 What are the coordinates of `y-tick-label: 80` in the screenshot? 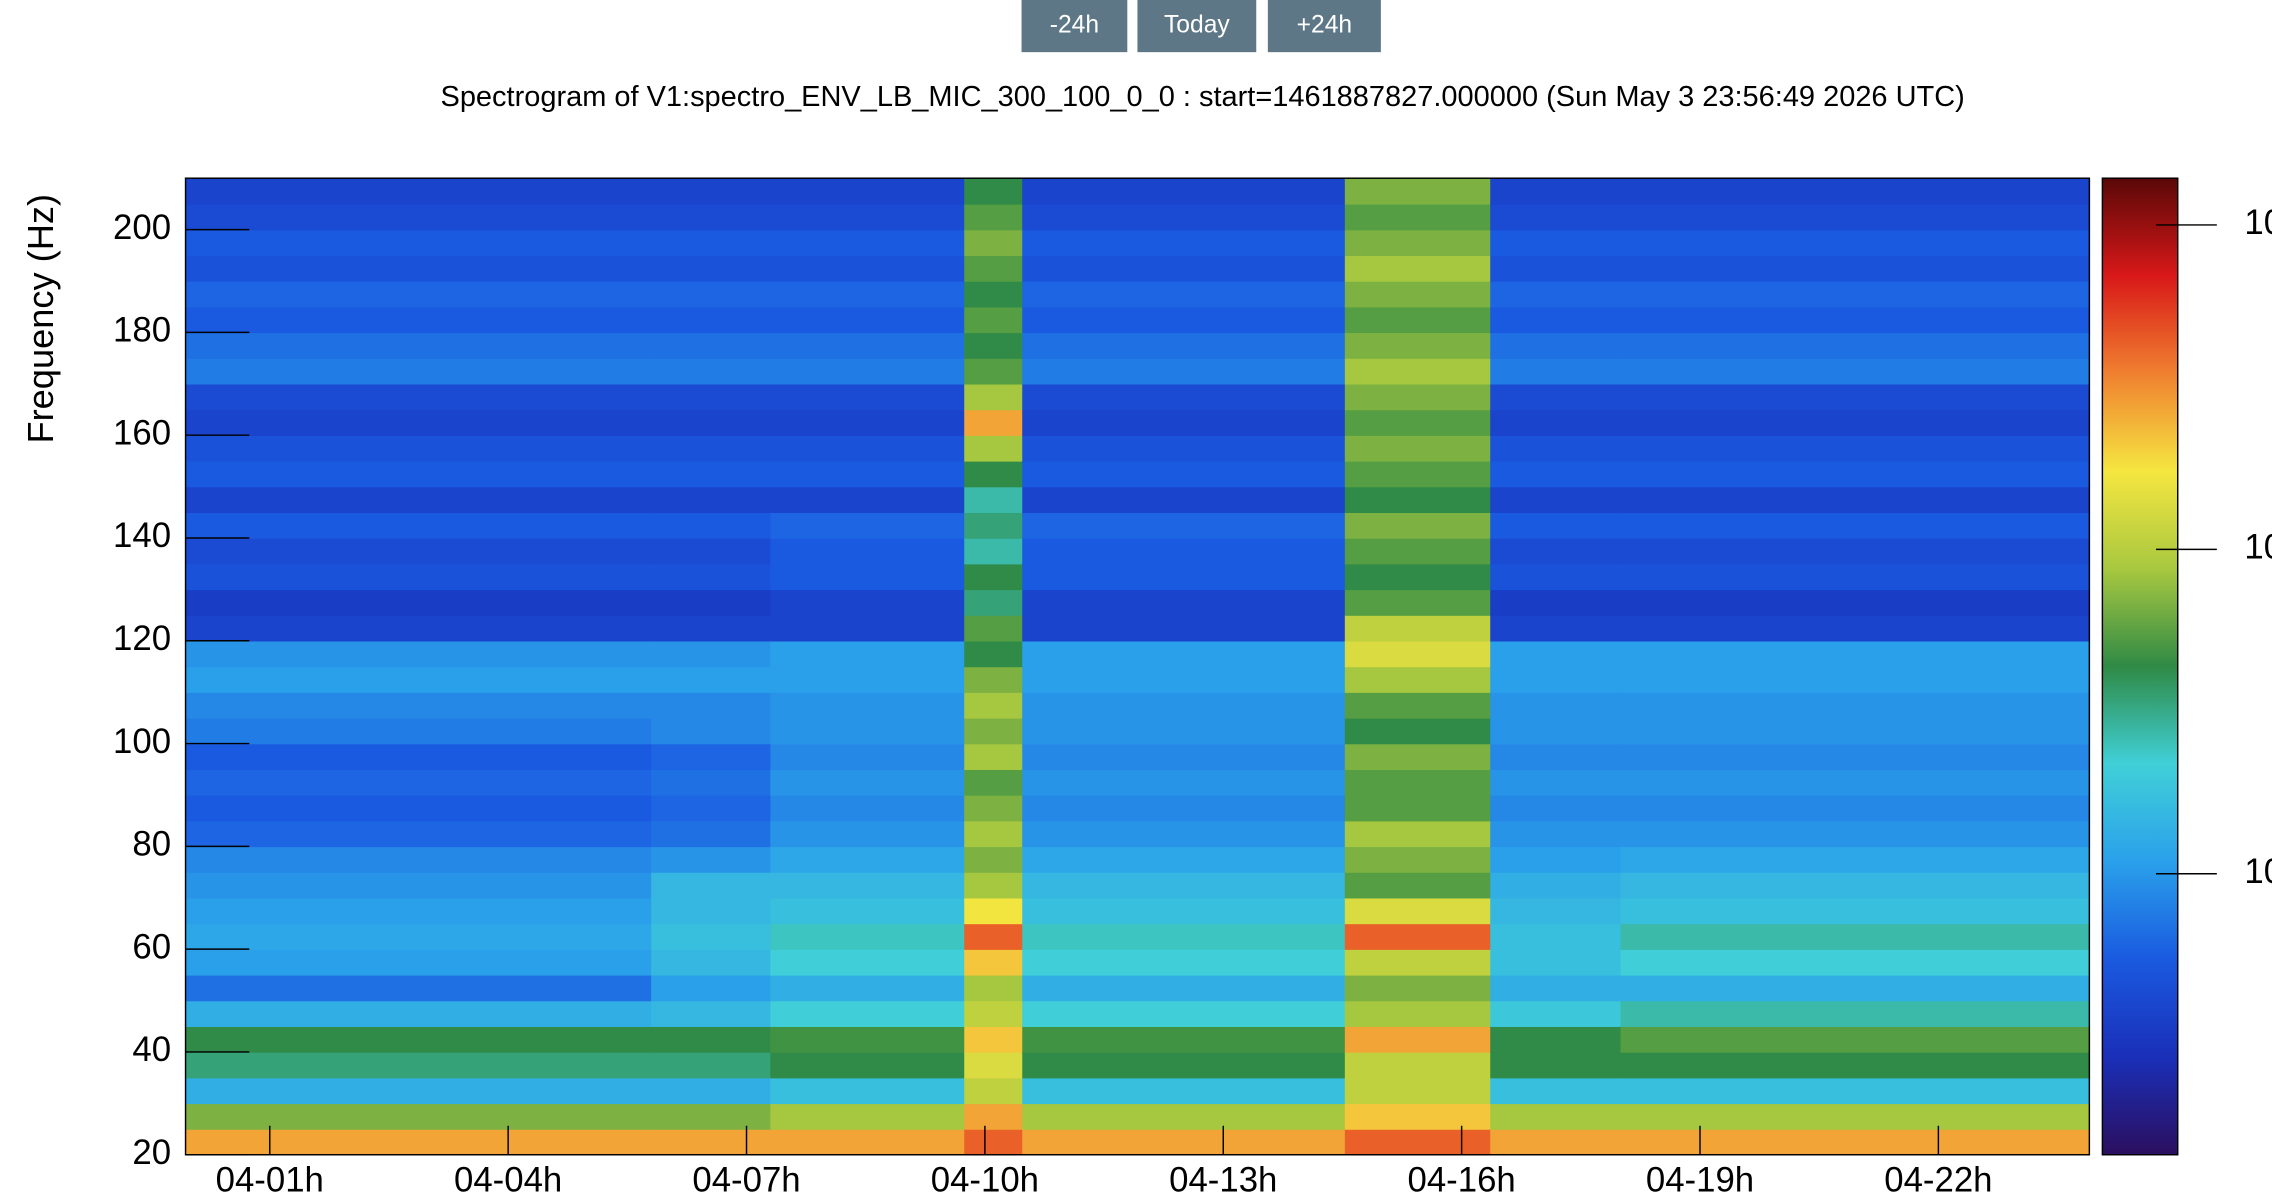 It's located at (151, 845).